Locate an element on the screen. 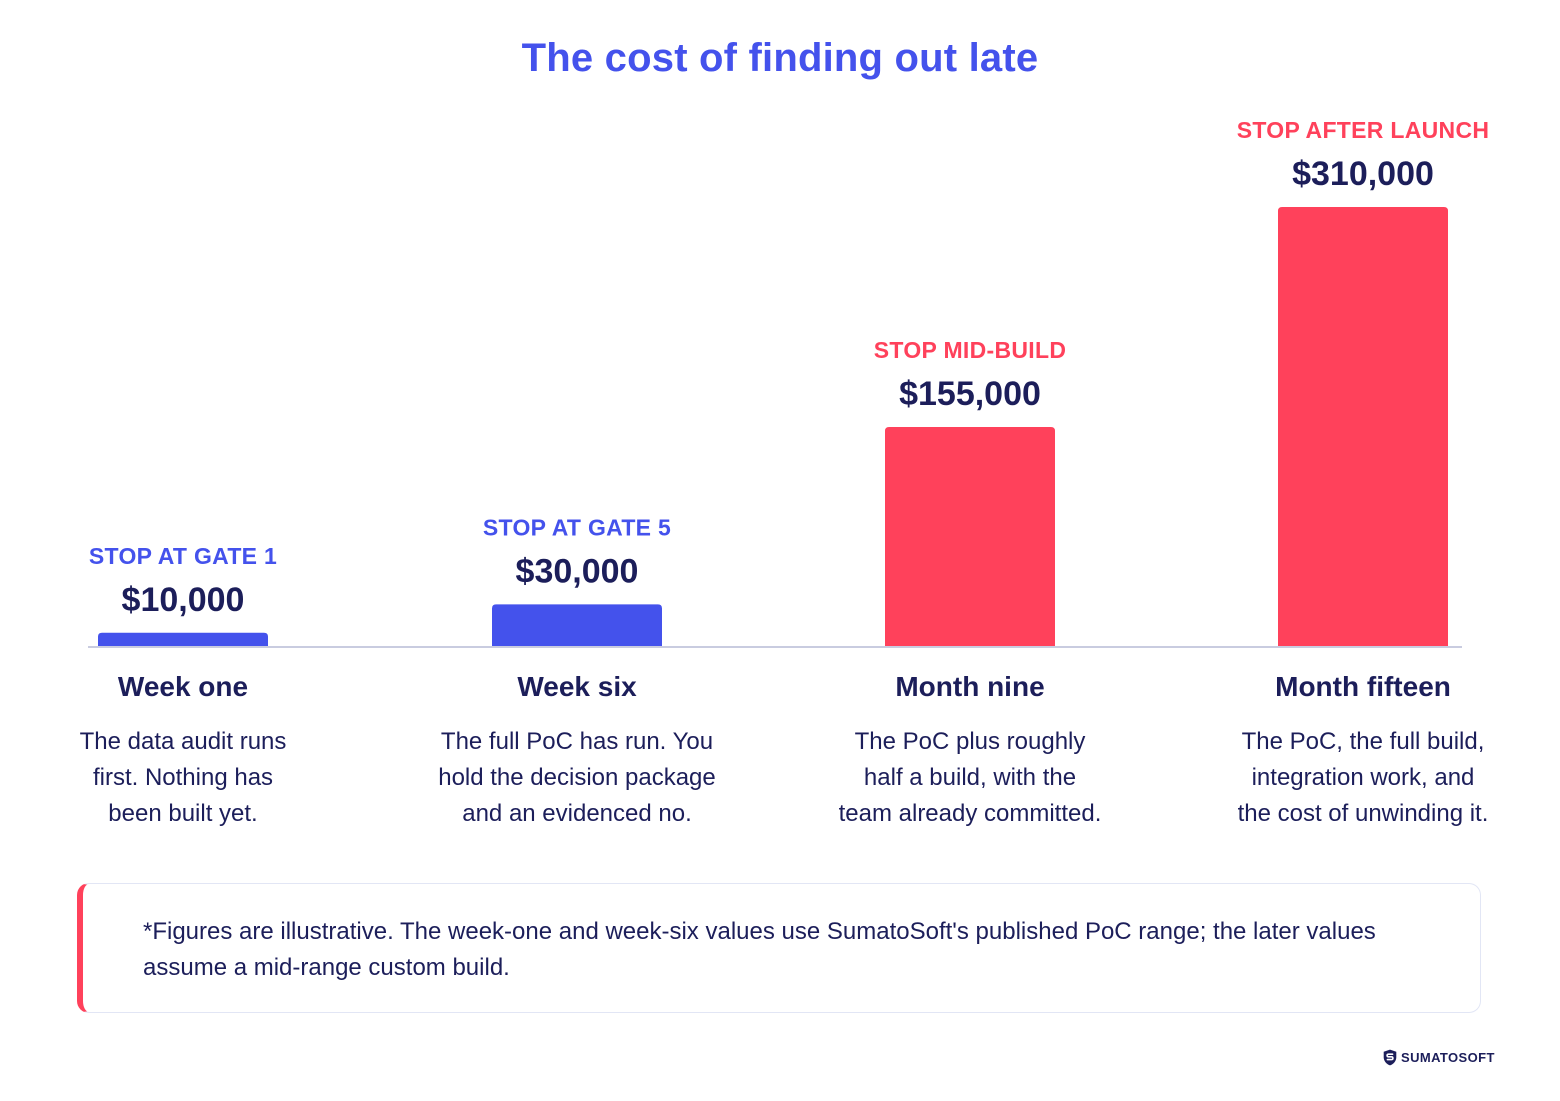 The width and height of the screenshot is (1560, 1101). stage-label-3: STOP MID-BUILD is located at coordinates (970, 350).